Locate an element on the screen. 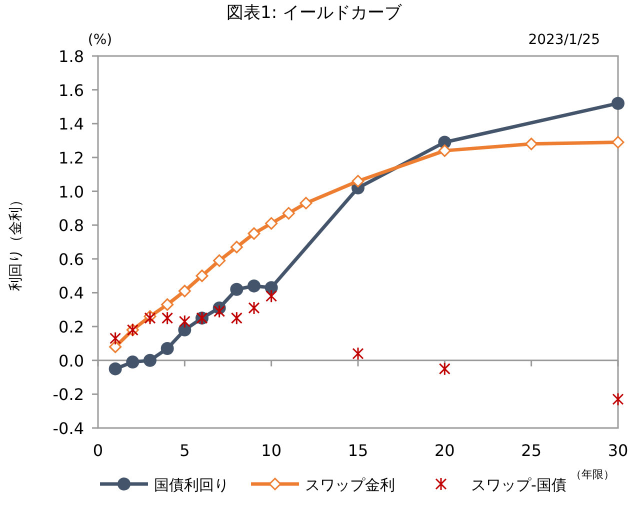  x-tick-label: 20 is located at coordinates (444, 450).